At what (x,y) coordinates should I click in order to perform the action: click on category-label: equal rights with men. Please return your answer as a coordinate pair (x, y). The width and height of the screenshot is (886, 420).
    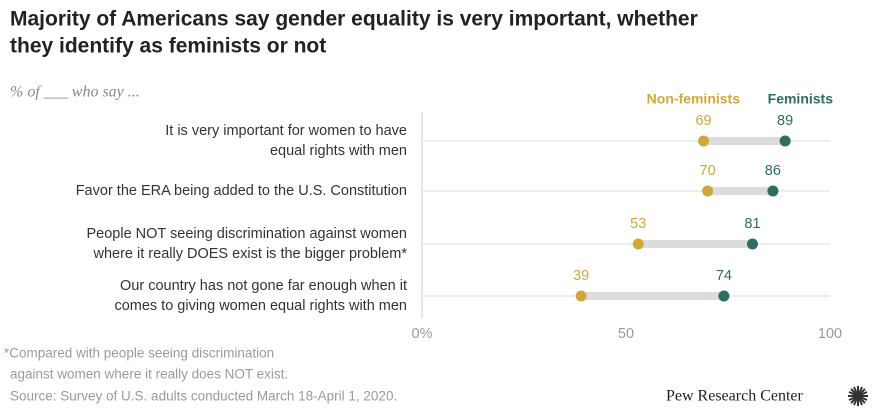
    Looking at the image, I should click on (338, 151).